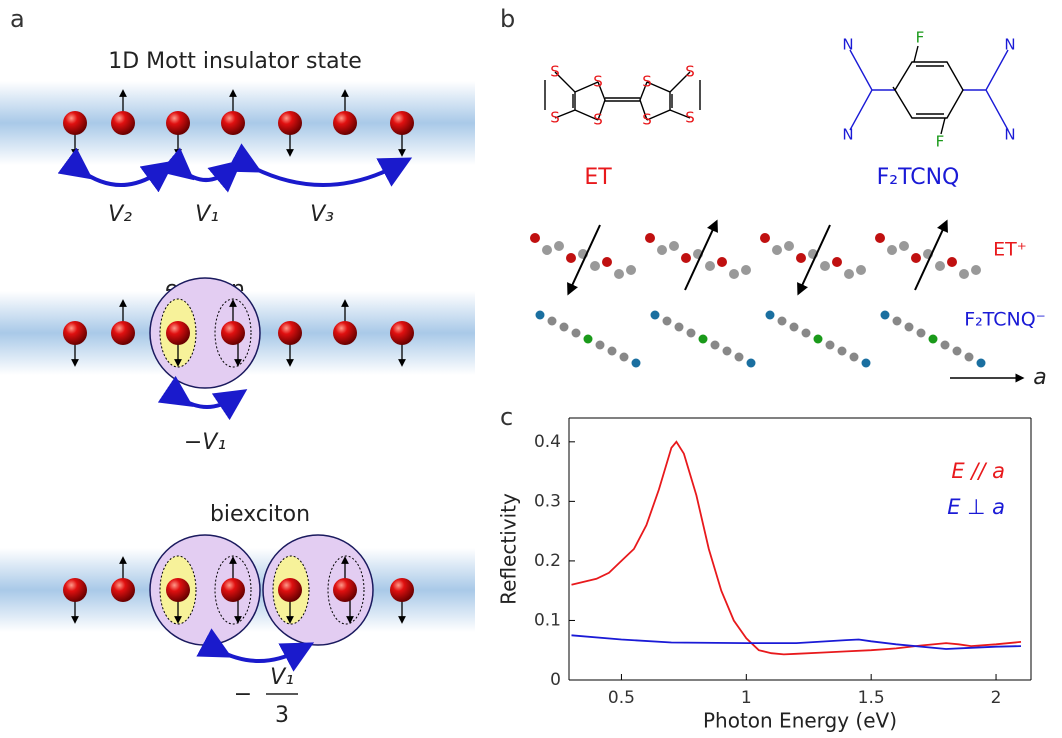 The image size is (1062, 738). What do you see at coordinates (235, 61) in the screenshot?
I see `state-title: 1D Mott insulator state` at bounding box center [235, 61].